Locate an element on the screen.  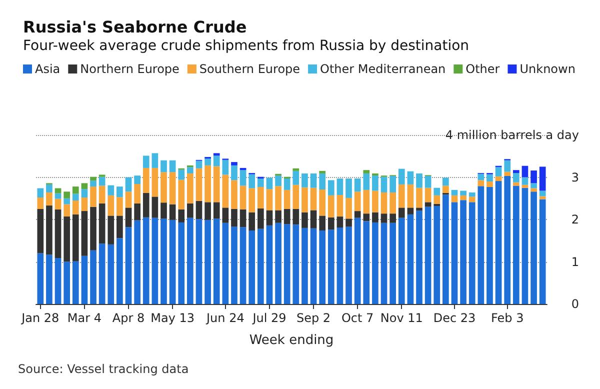
legend-label: Other is located at coordinates (483, 69).